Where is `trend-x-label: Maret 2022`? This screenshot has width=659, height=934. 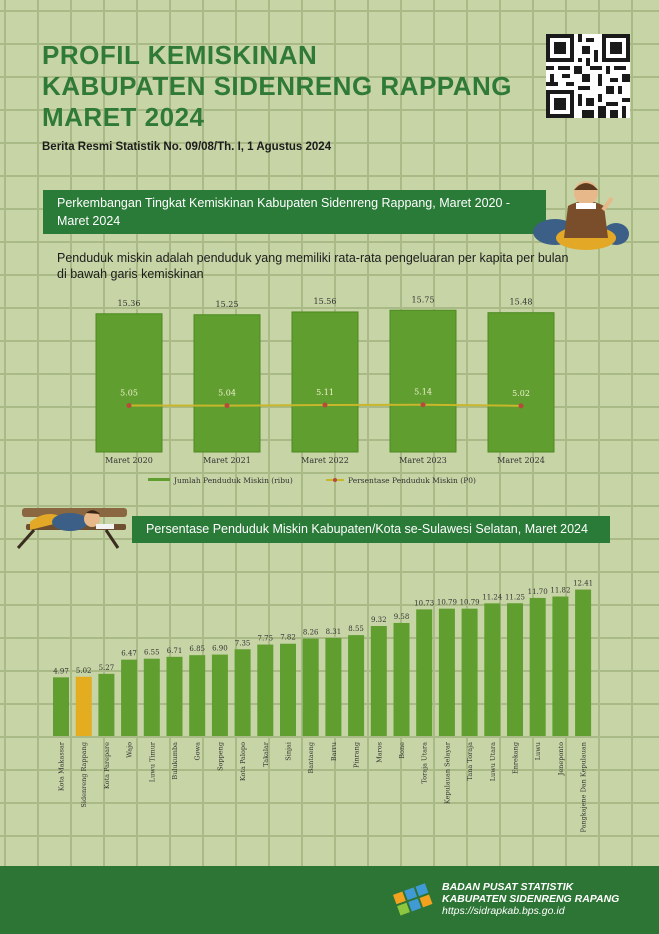 trend-x-label: Maret 2022 is located at coordinates (325, 460).